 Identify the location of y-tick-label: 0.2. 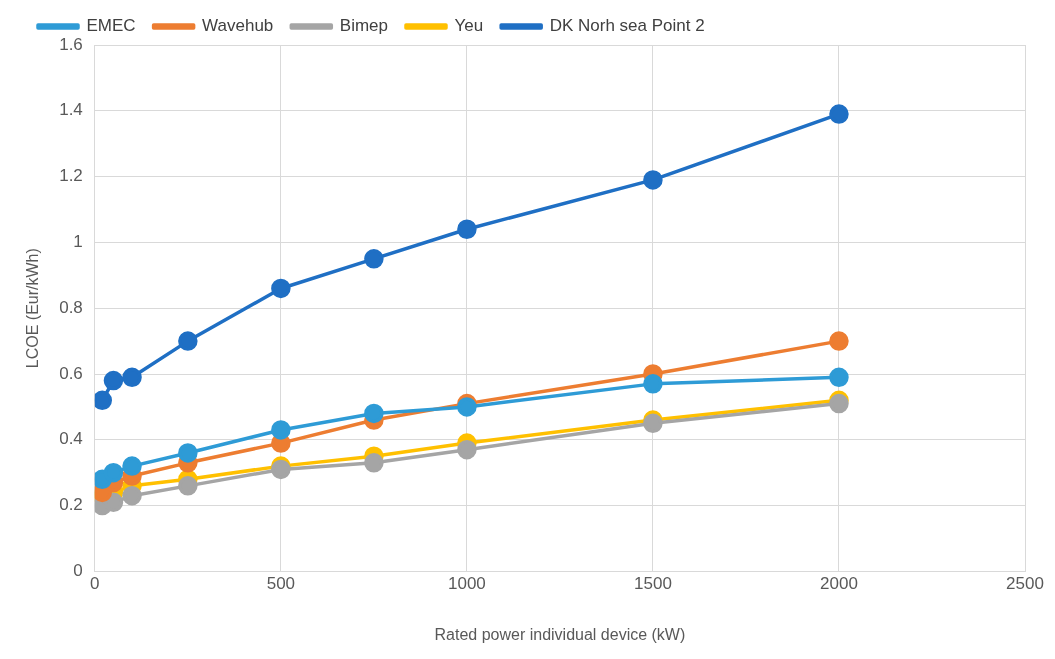
(71, 505).